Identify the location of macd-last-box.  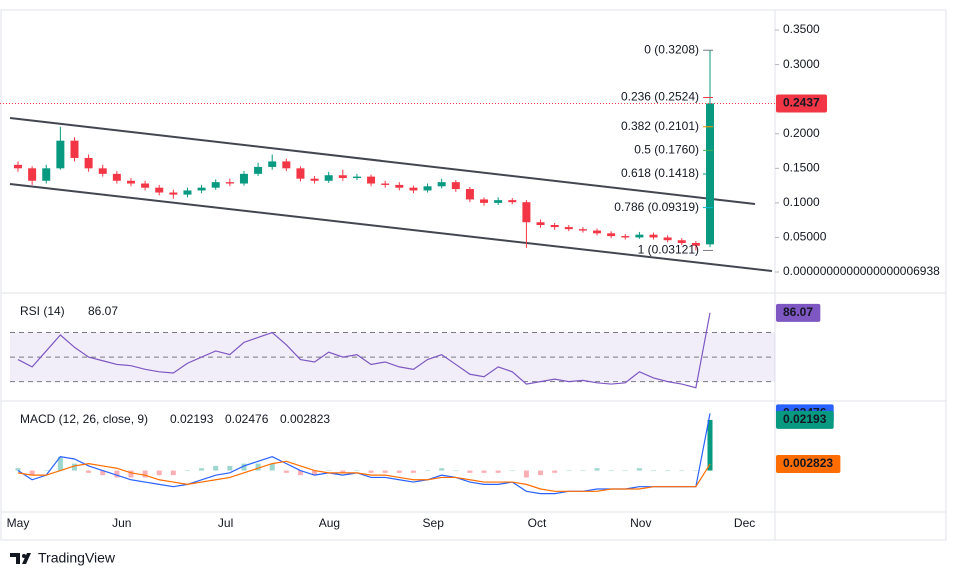
(805, 419).